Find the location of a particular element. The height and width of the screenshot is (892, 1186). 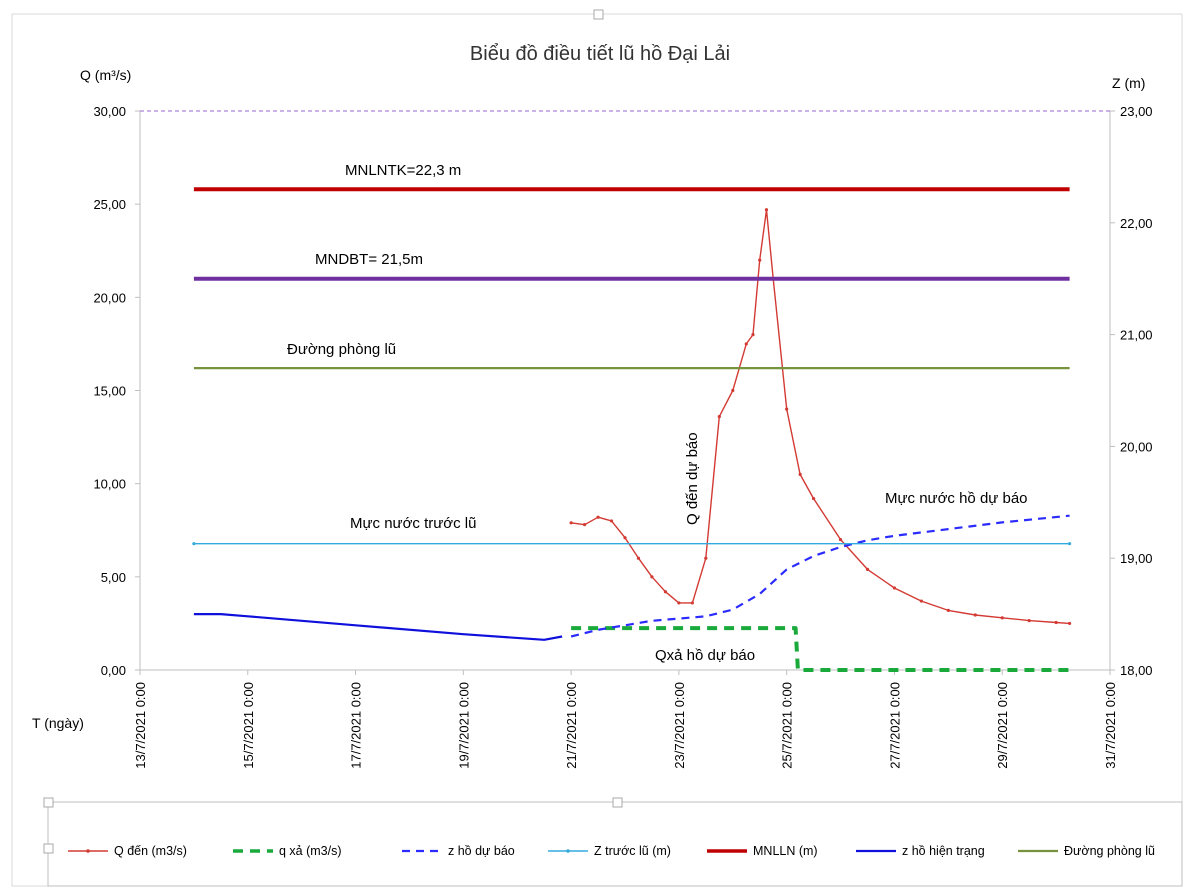

y-axis-label: Q (m³/s) is located at coordinates (105, 75).